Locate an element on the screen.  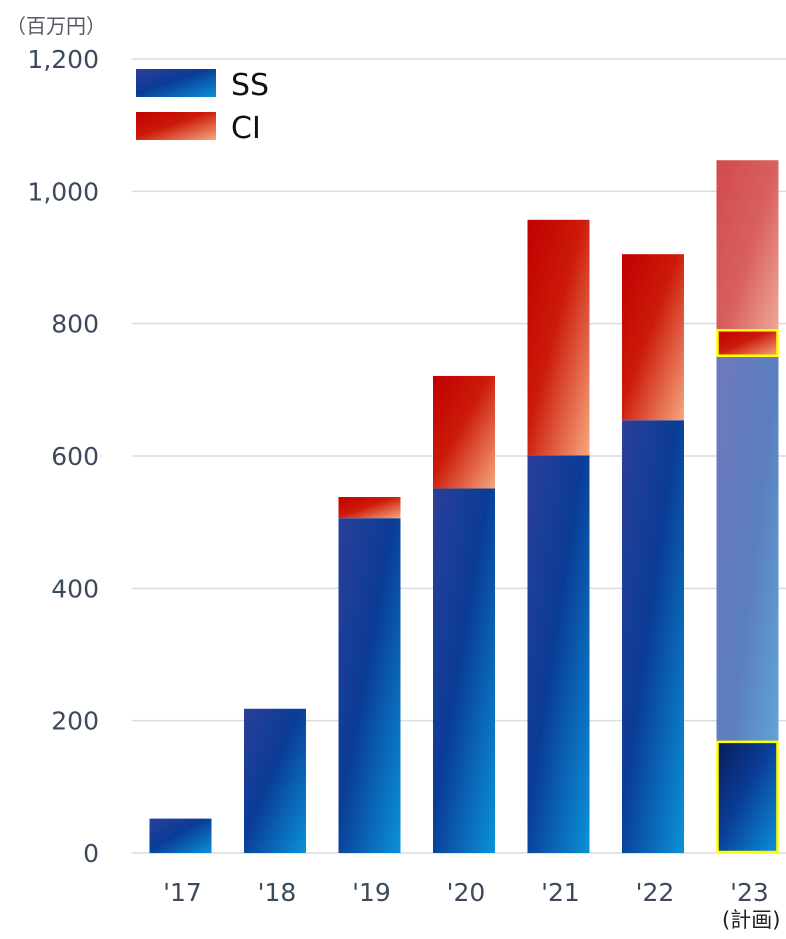
x-tick-label: '23 is located at coordinates (749, 892).